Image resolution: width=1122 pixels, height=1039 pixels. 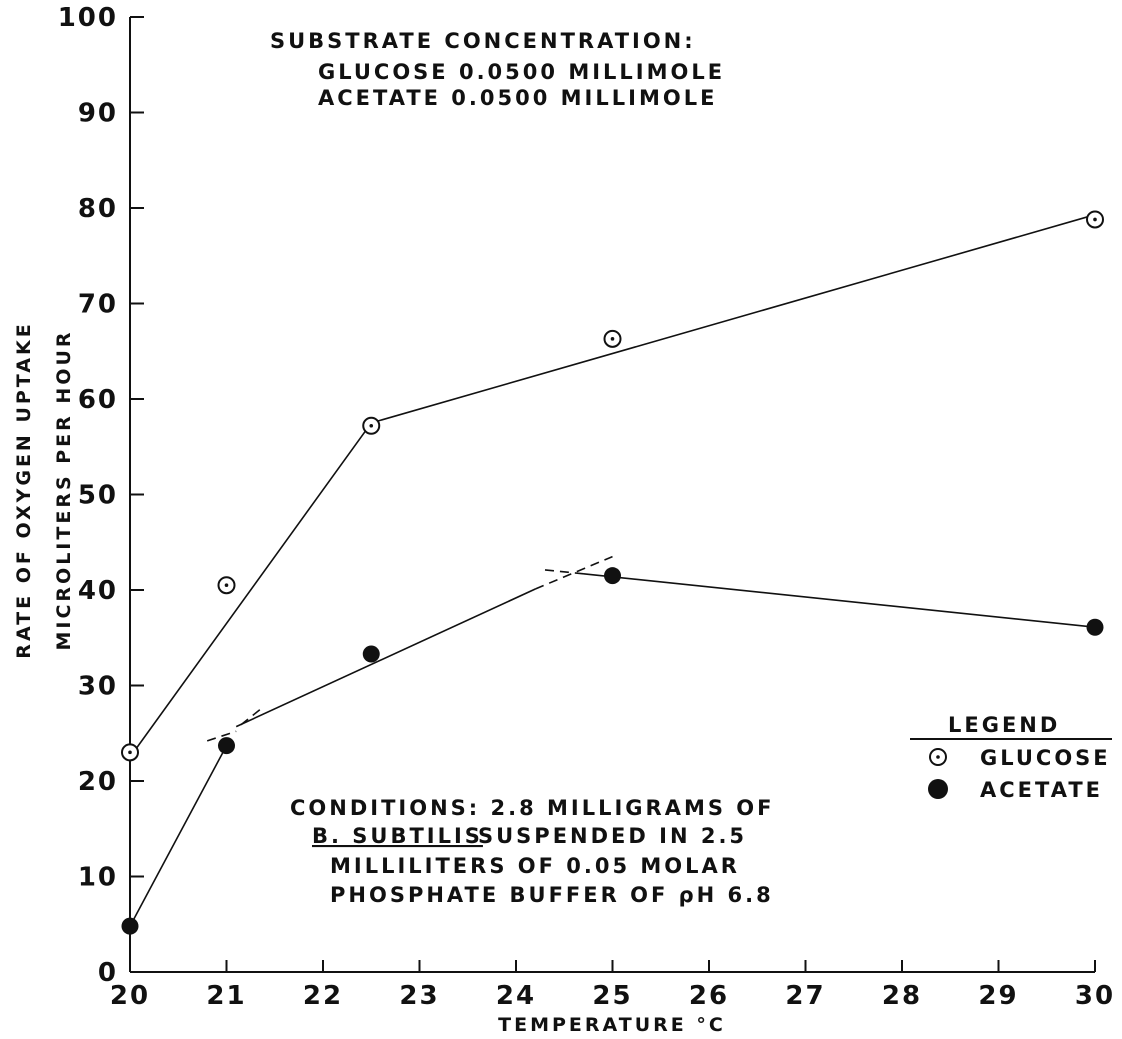 What do you see at coordinates (88, 18) in the screenshot?
I see `y-tick-label: 100` at bounding box center [88, 18].